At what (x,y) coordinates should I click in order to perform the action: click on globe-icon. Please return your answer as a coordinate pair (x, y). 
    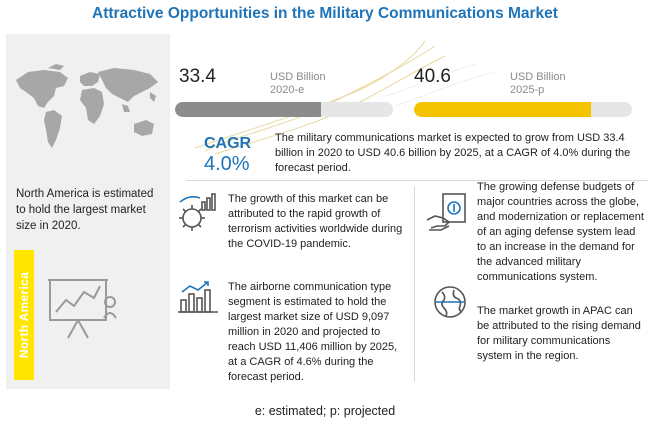
    Looking at the image, I should click on (450, 302).